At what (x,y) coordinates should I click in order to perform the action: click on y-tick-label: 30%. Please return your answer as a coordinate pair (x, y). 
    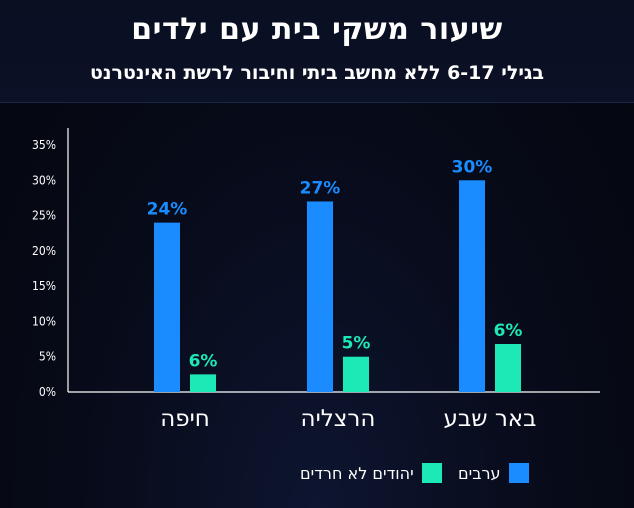
    Looking at the image, I should click on (44, 180).